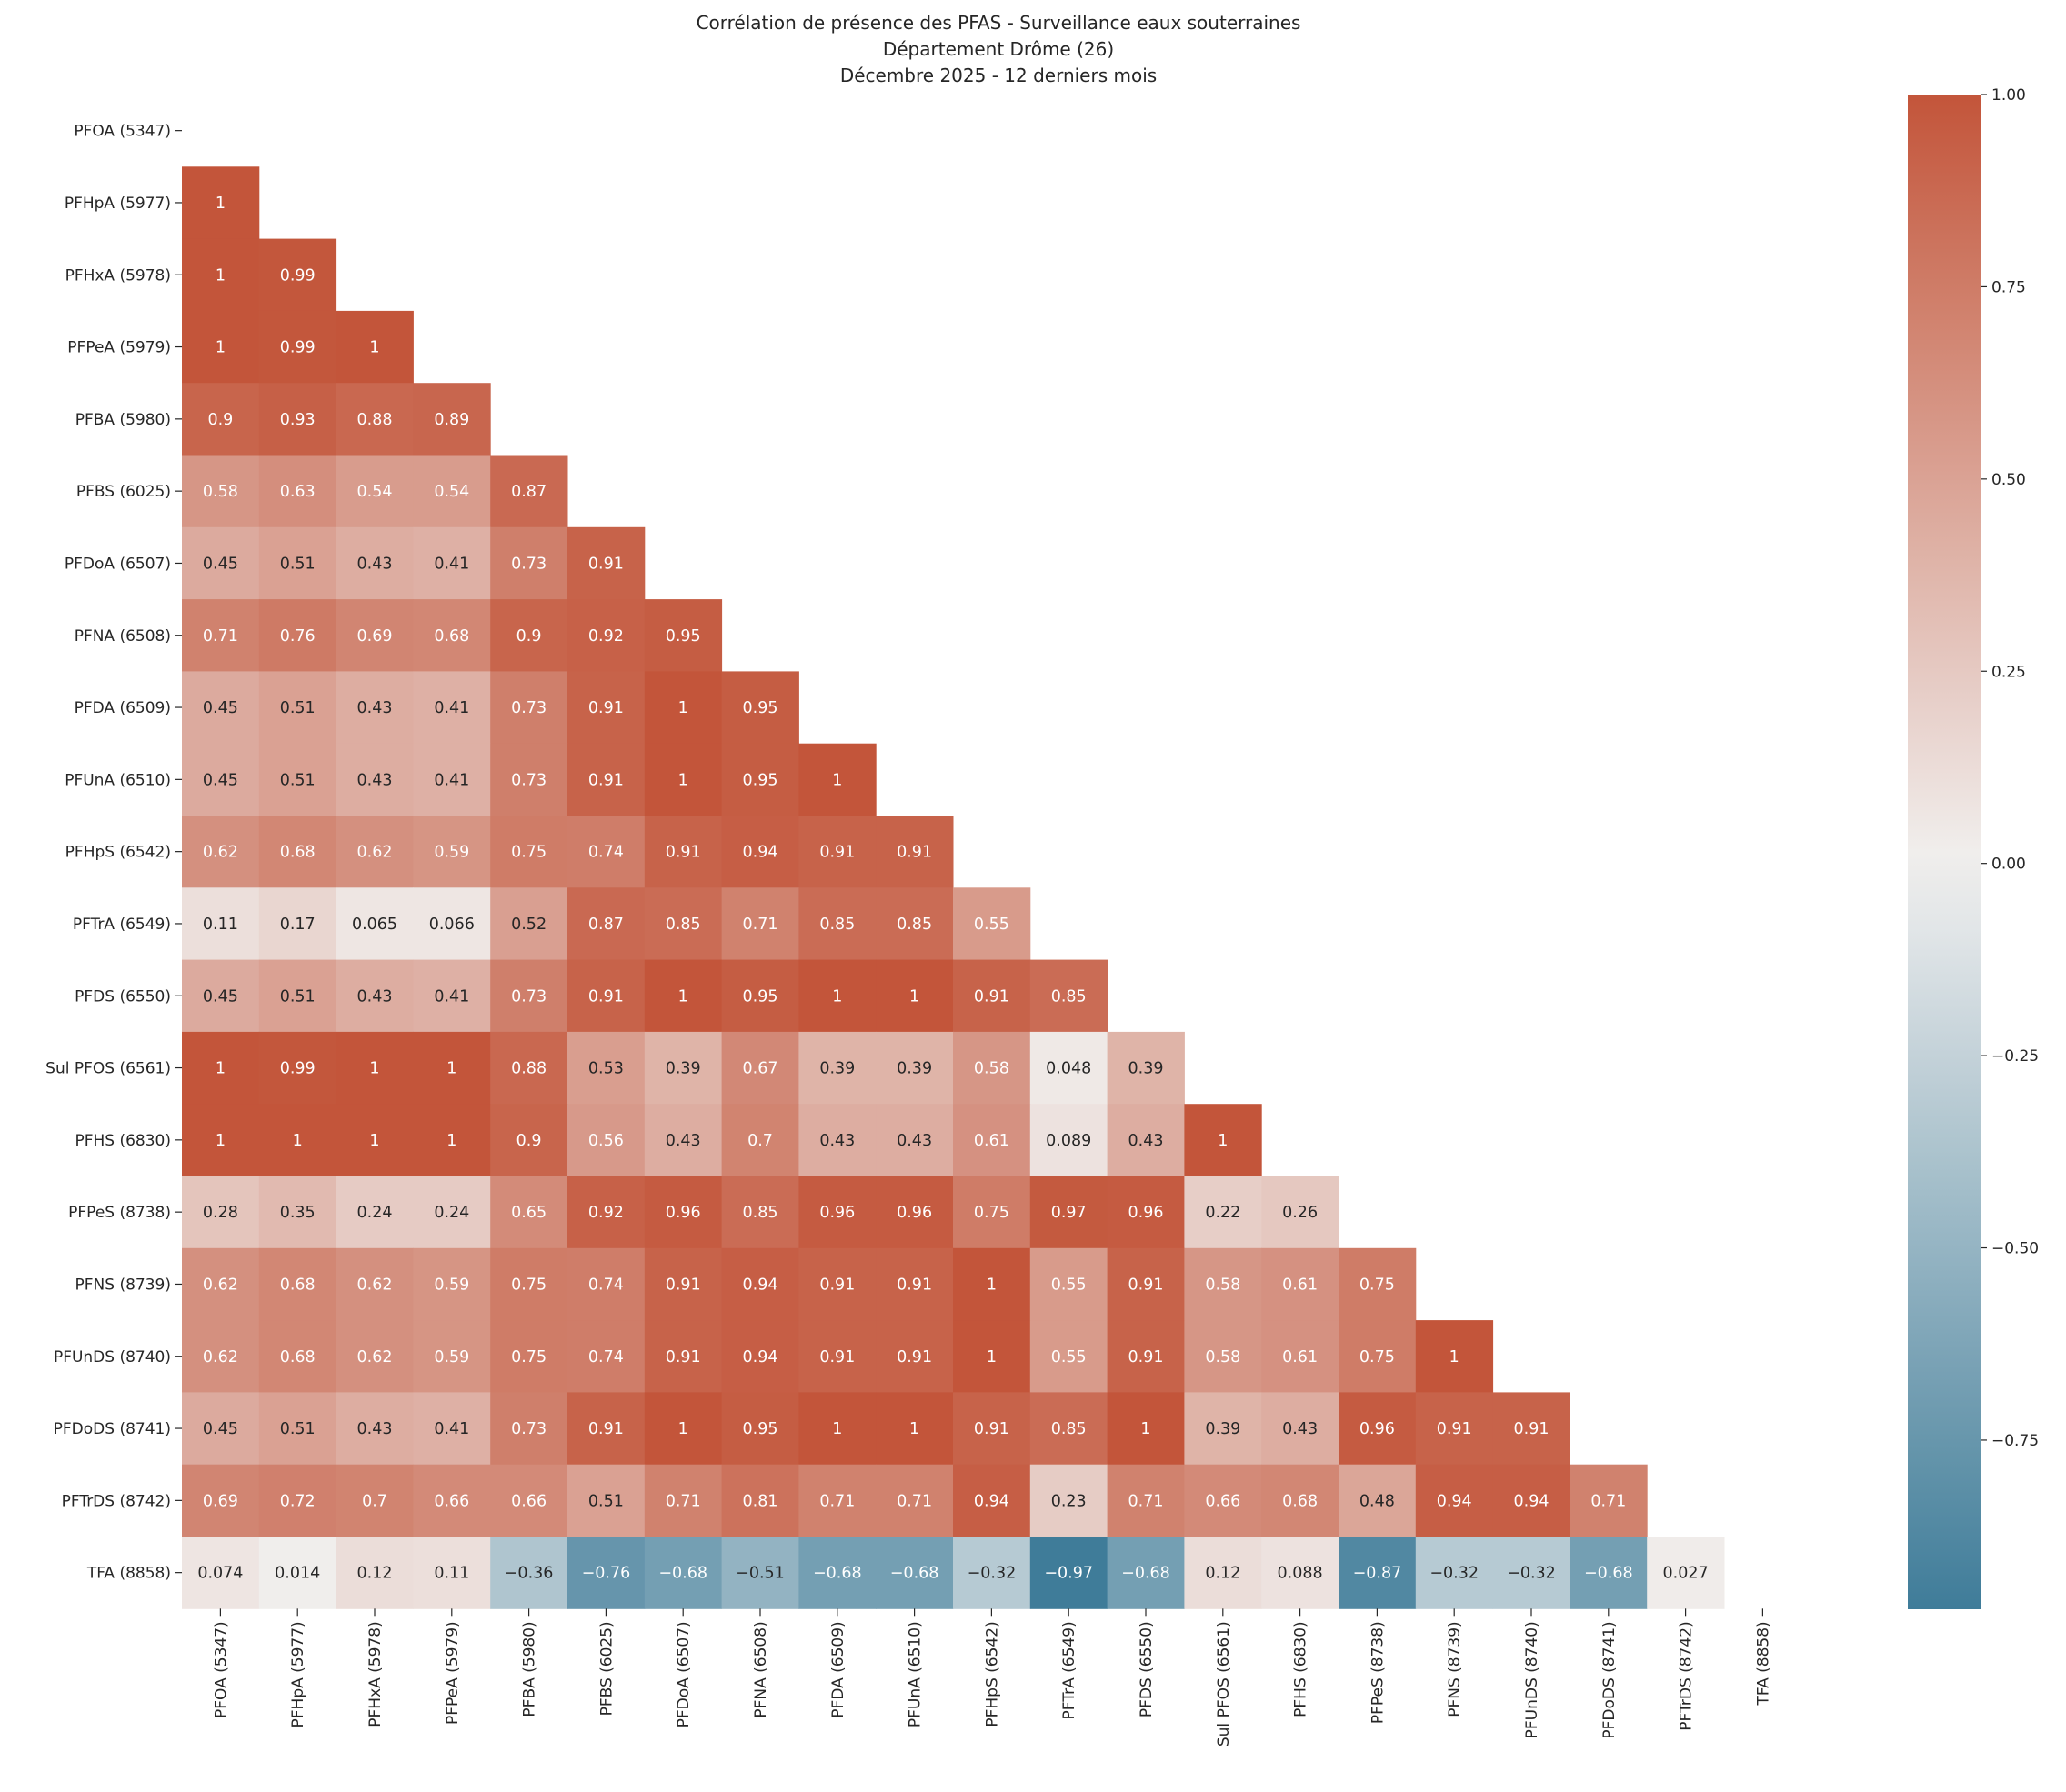 Image resolution: width=2066 pixels, height=1792 pixels. Describe the element at coordinates (992, 1501) in the screenshot. I see `cell-value-label: 0.94` at that location.